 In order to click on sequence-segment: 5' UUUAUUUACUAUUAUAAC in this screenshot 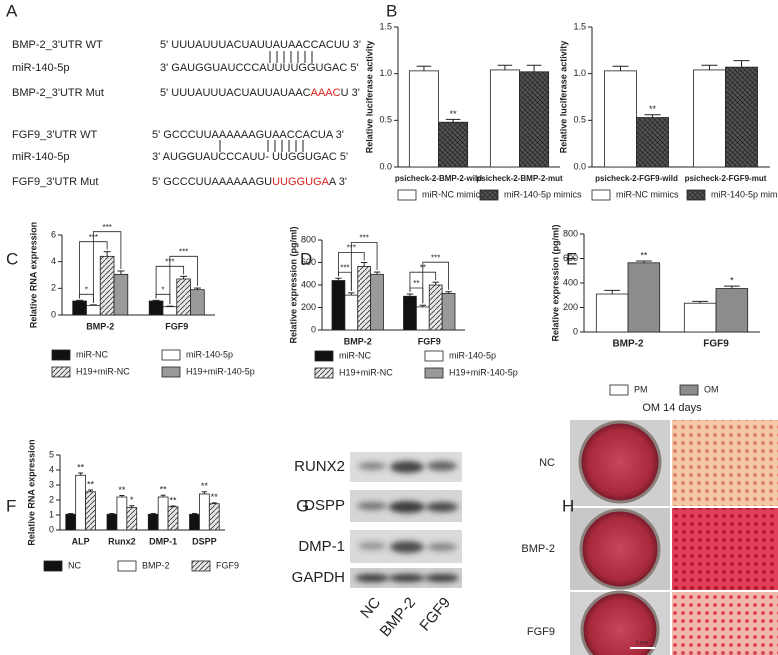, I will do `click(235, 93)`.